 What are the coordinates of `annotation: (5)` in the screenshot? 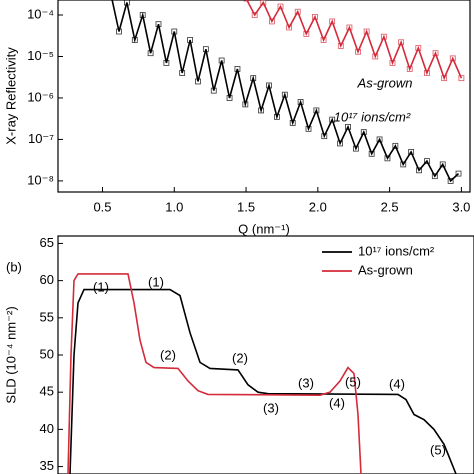 It's located at (353, 381).